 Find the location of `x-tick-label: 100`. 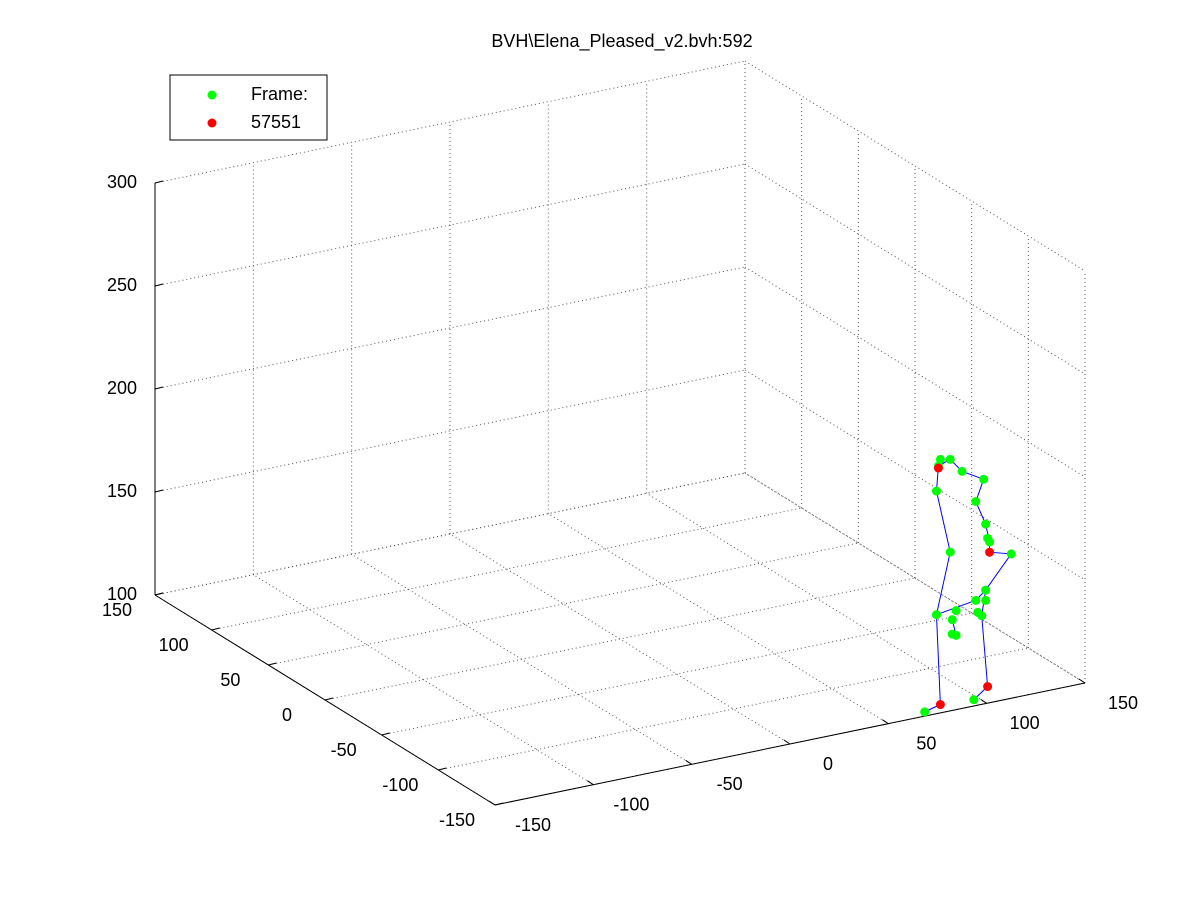

x-tick-label: 100 is located at coordinates (1025, 723).